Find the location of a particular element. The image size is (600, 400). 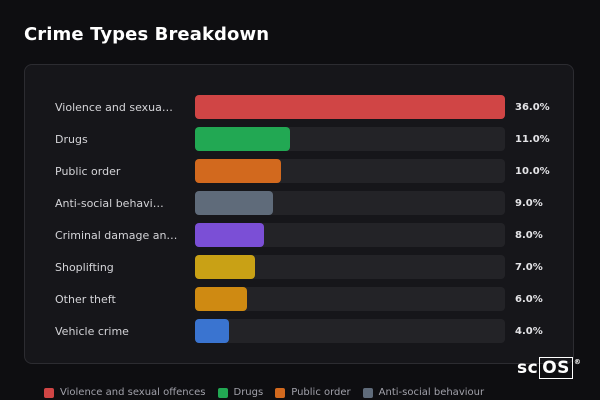

value-label: 36.0% is located at coordinates (532, 107).